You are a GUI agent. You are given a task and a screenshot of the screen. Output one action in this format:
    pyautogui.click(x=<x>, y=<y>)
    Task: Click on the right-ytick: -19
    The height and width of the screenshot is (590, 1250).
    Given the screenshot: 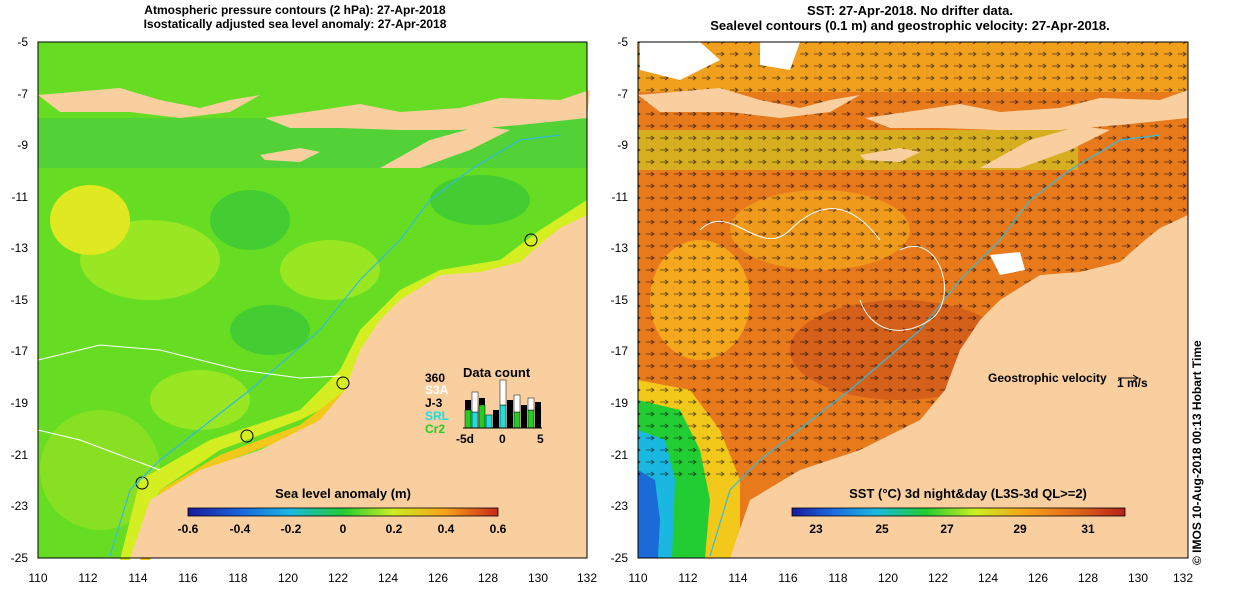 What is the action you would take?
    pyautogui.click(x=620, y=403)
    